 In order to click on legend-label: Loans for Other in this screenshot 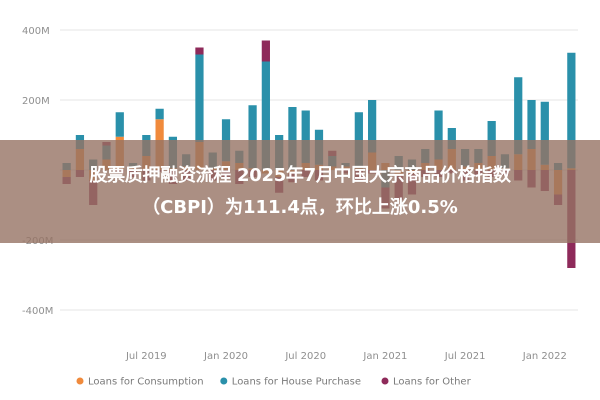, I will do `click(432, 382)`.